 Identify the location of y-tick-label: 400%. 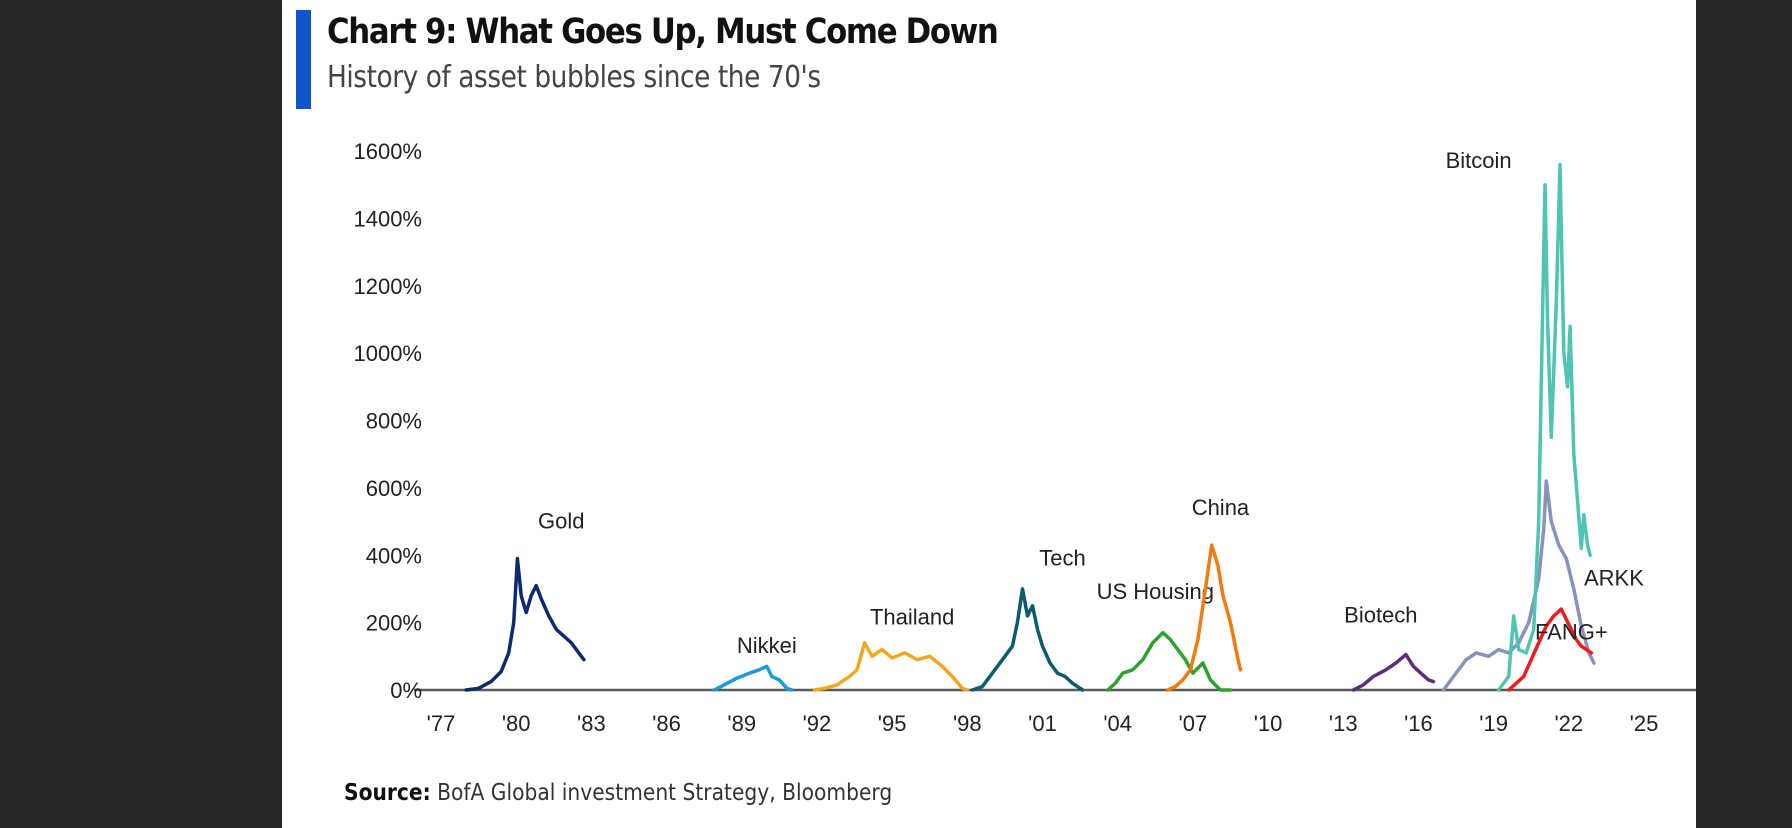
(394, 555).